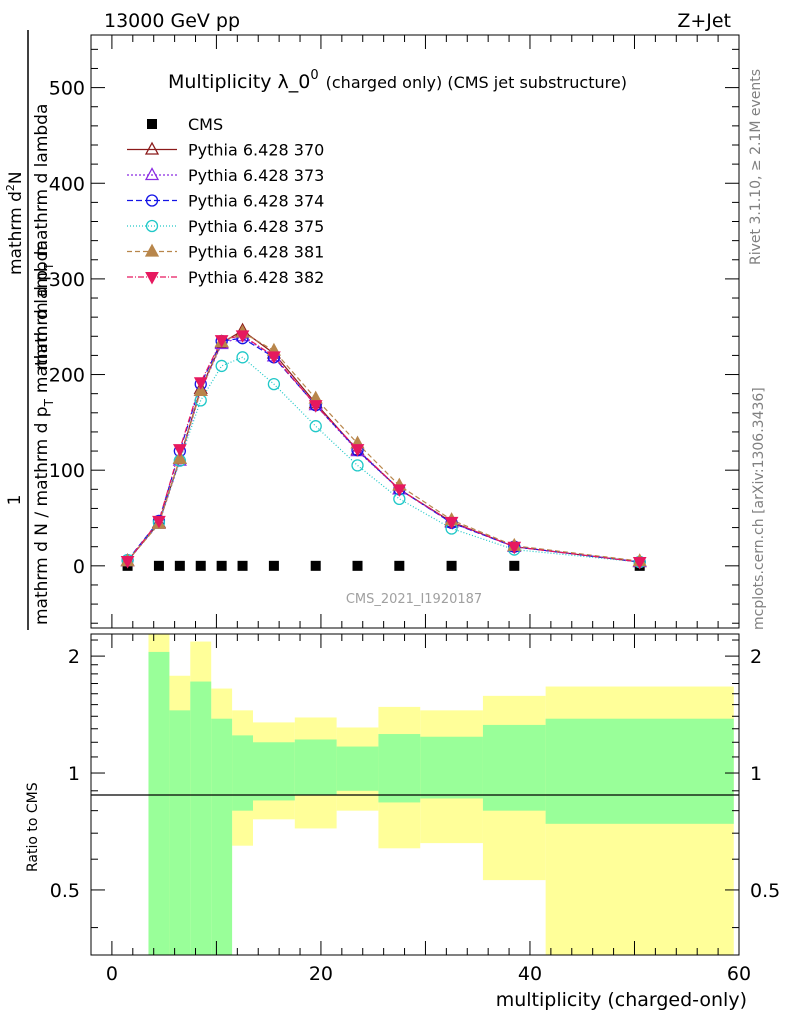 The width and height of the screenshot is (786, 1024). What do you see at coordinates (67, 280) in the screenshot?
I see `y-tick-label: 300` at bounding box center [67, 280].